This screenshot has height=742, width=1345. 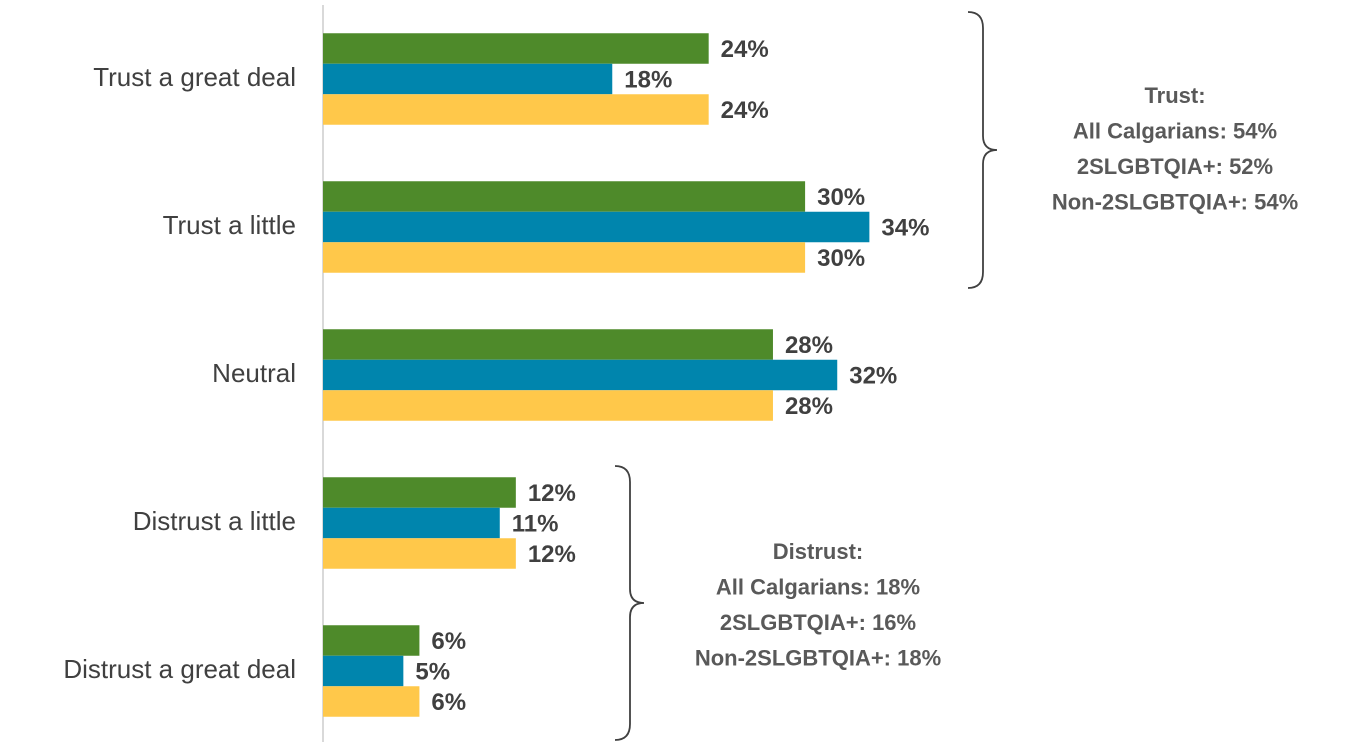 What do you see at coordinates (229, 225) in the screenshot?
I see `category-label: Trust a little` at bounding box center [229, 225].